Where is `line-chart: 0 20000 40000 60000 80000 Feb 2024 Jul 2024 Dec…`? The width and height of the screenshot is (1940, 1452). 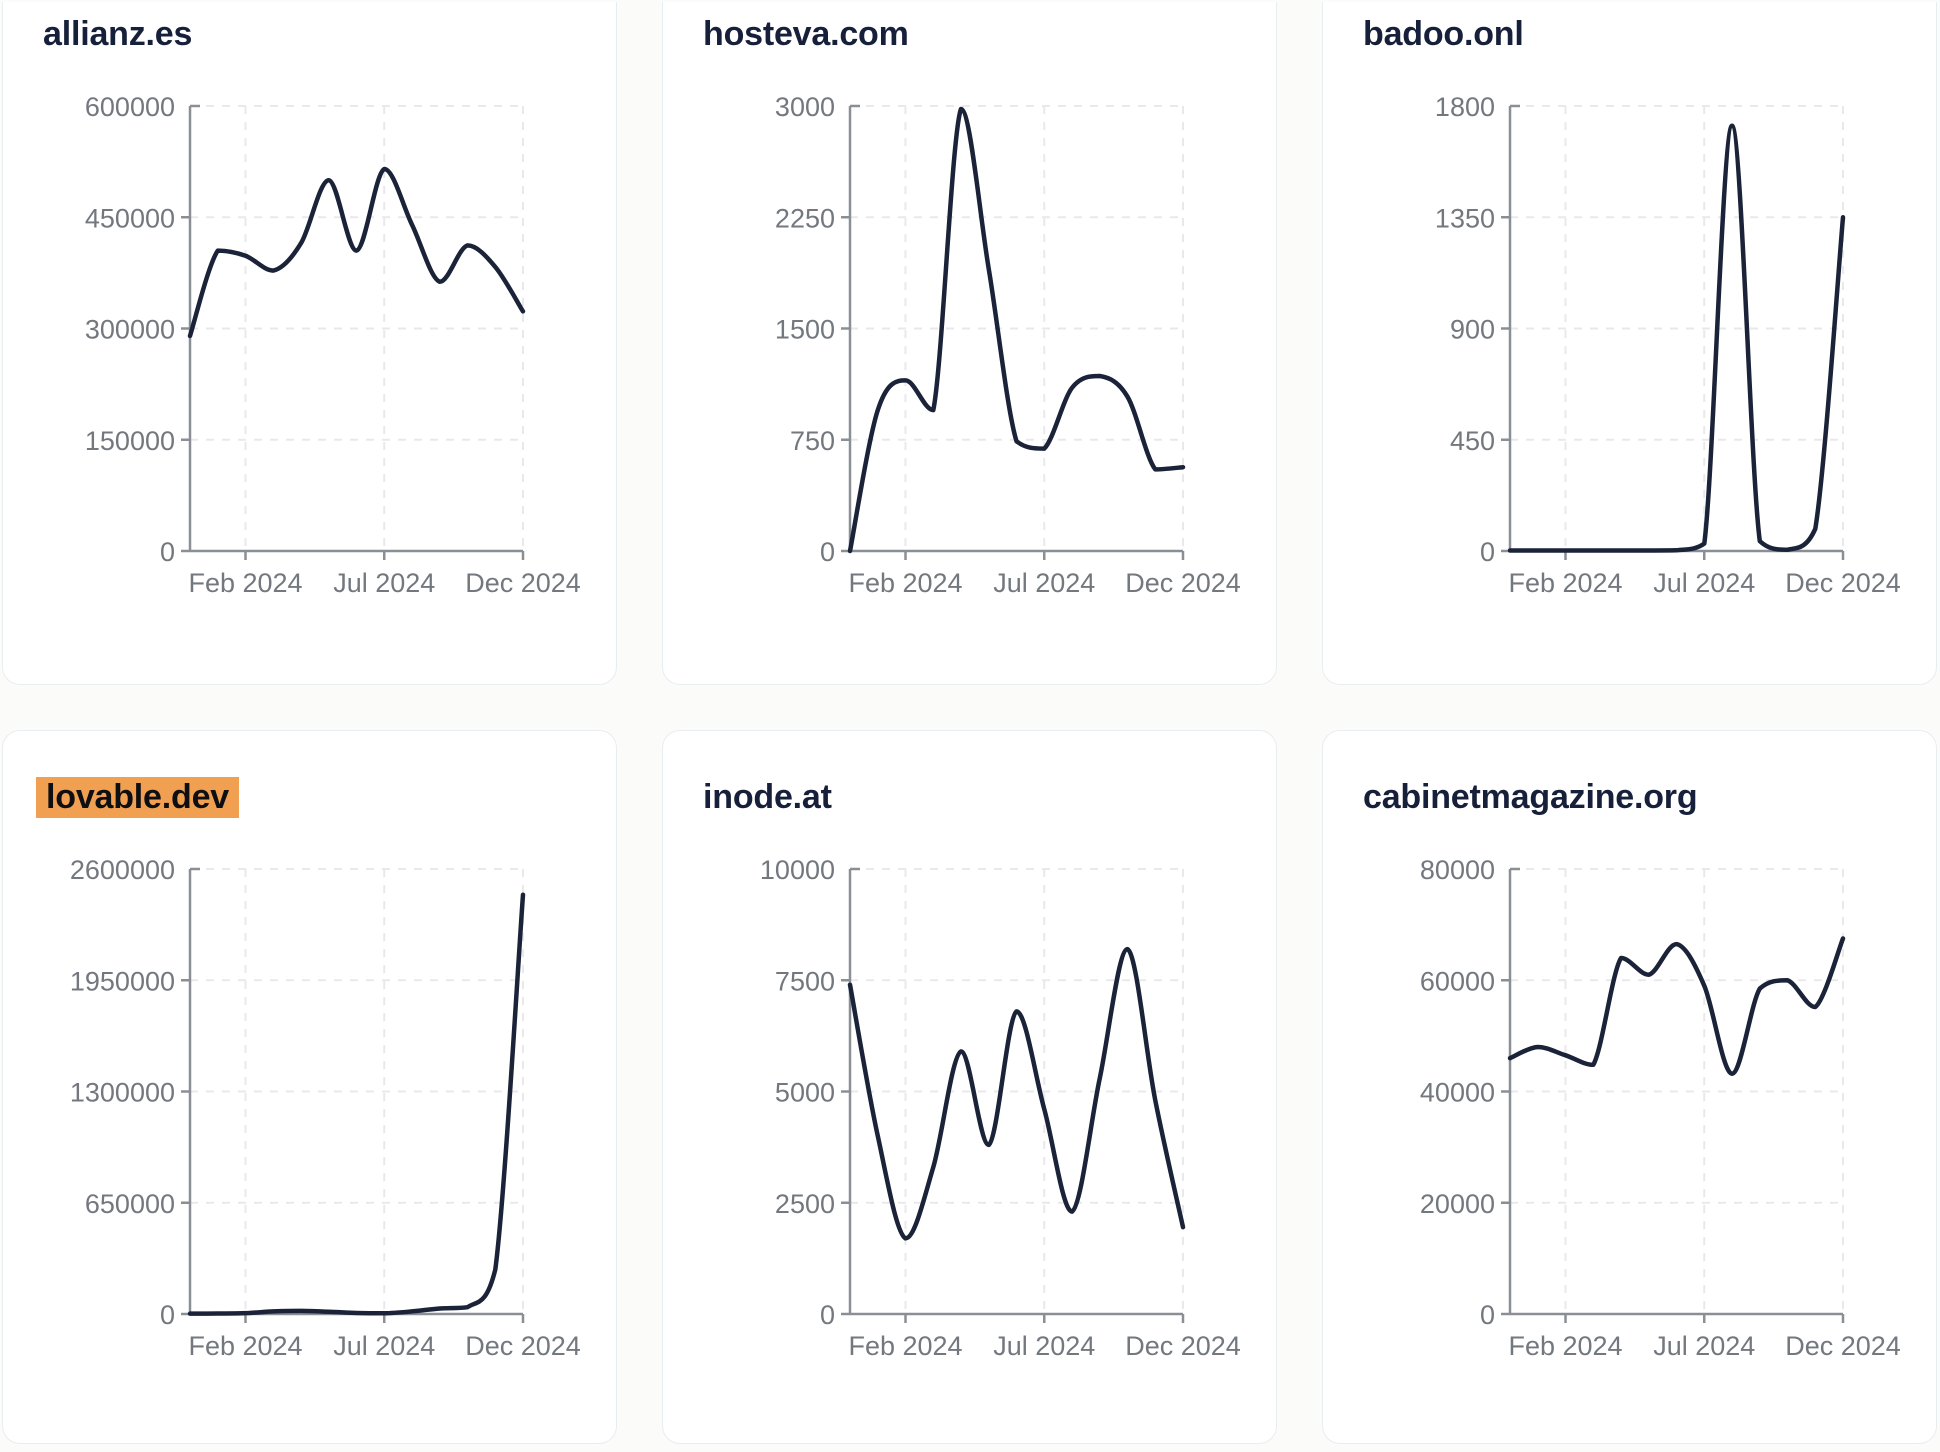
line-chart: 0 20000 40000 60000 80000 Feb 2024 Jul 2024 Dec… is located at coordinates (1660, 1108).